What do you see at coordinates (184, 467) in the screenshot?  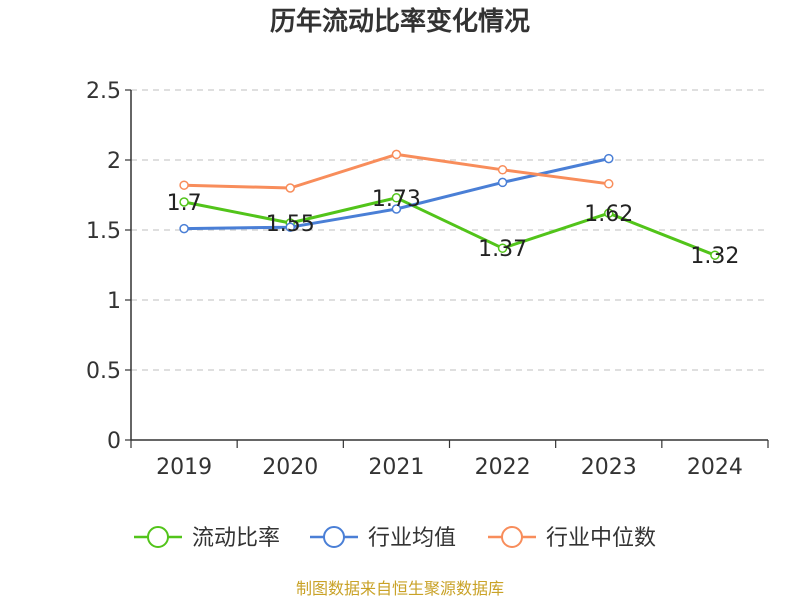 I see `x-tick-label: 2019` at bounding box center [184, 467].